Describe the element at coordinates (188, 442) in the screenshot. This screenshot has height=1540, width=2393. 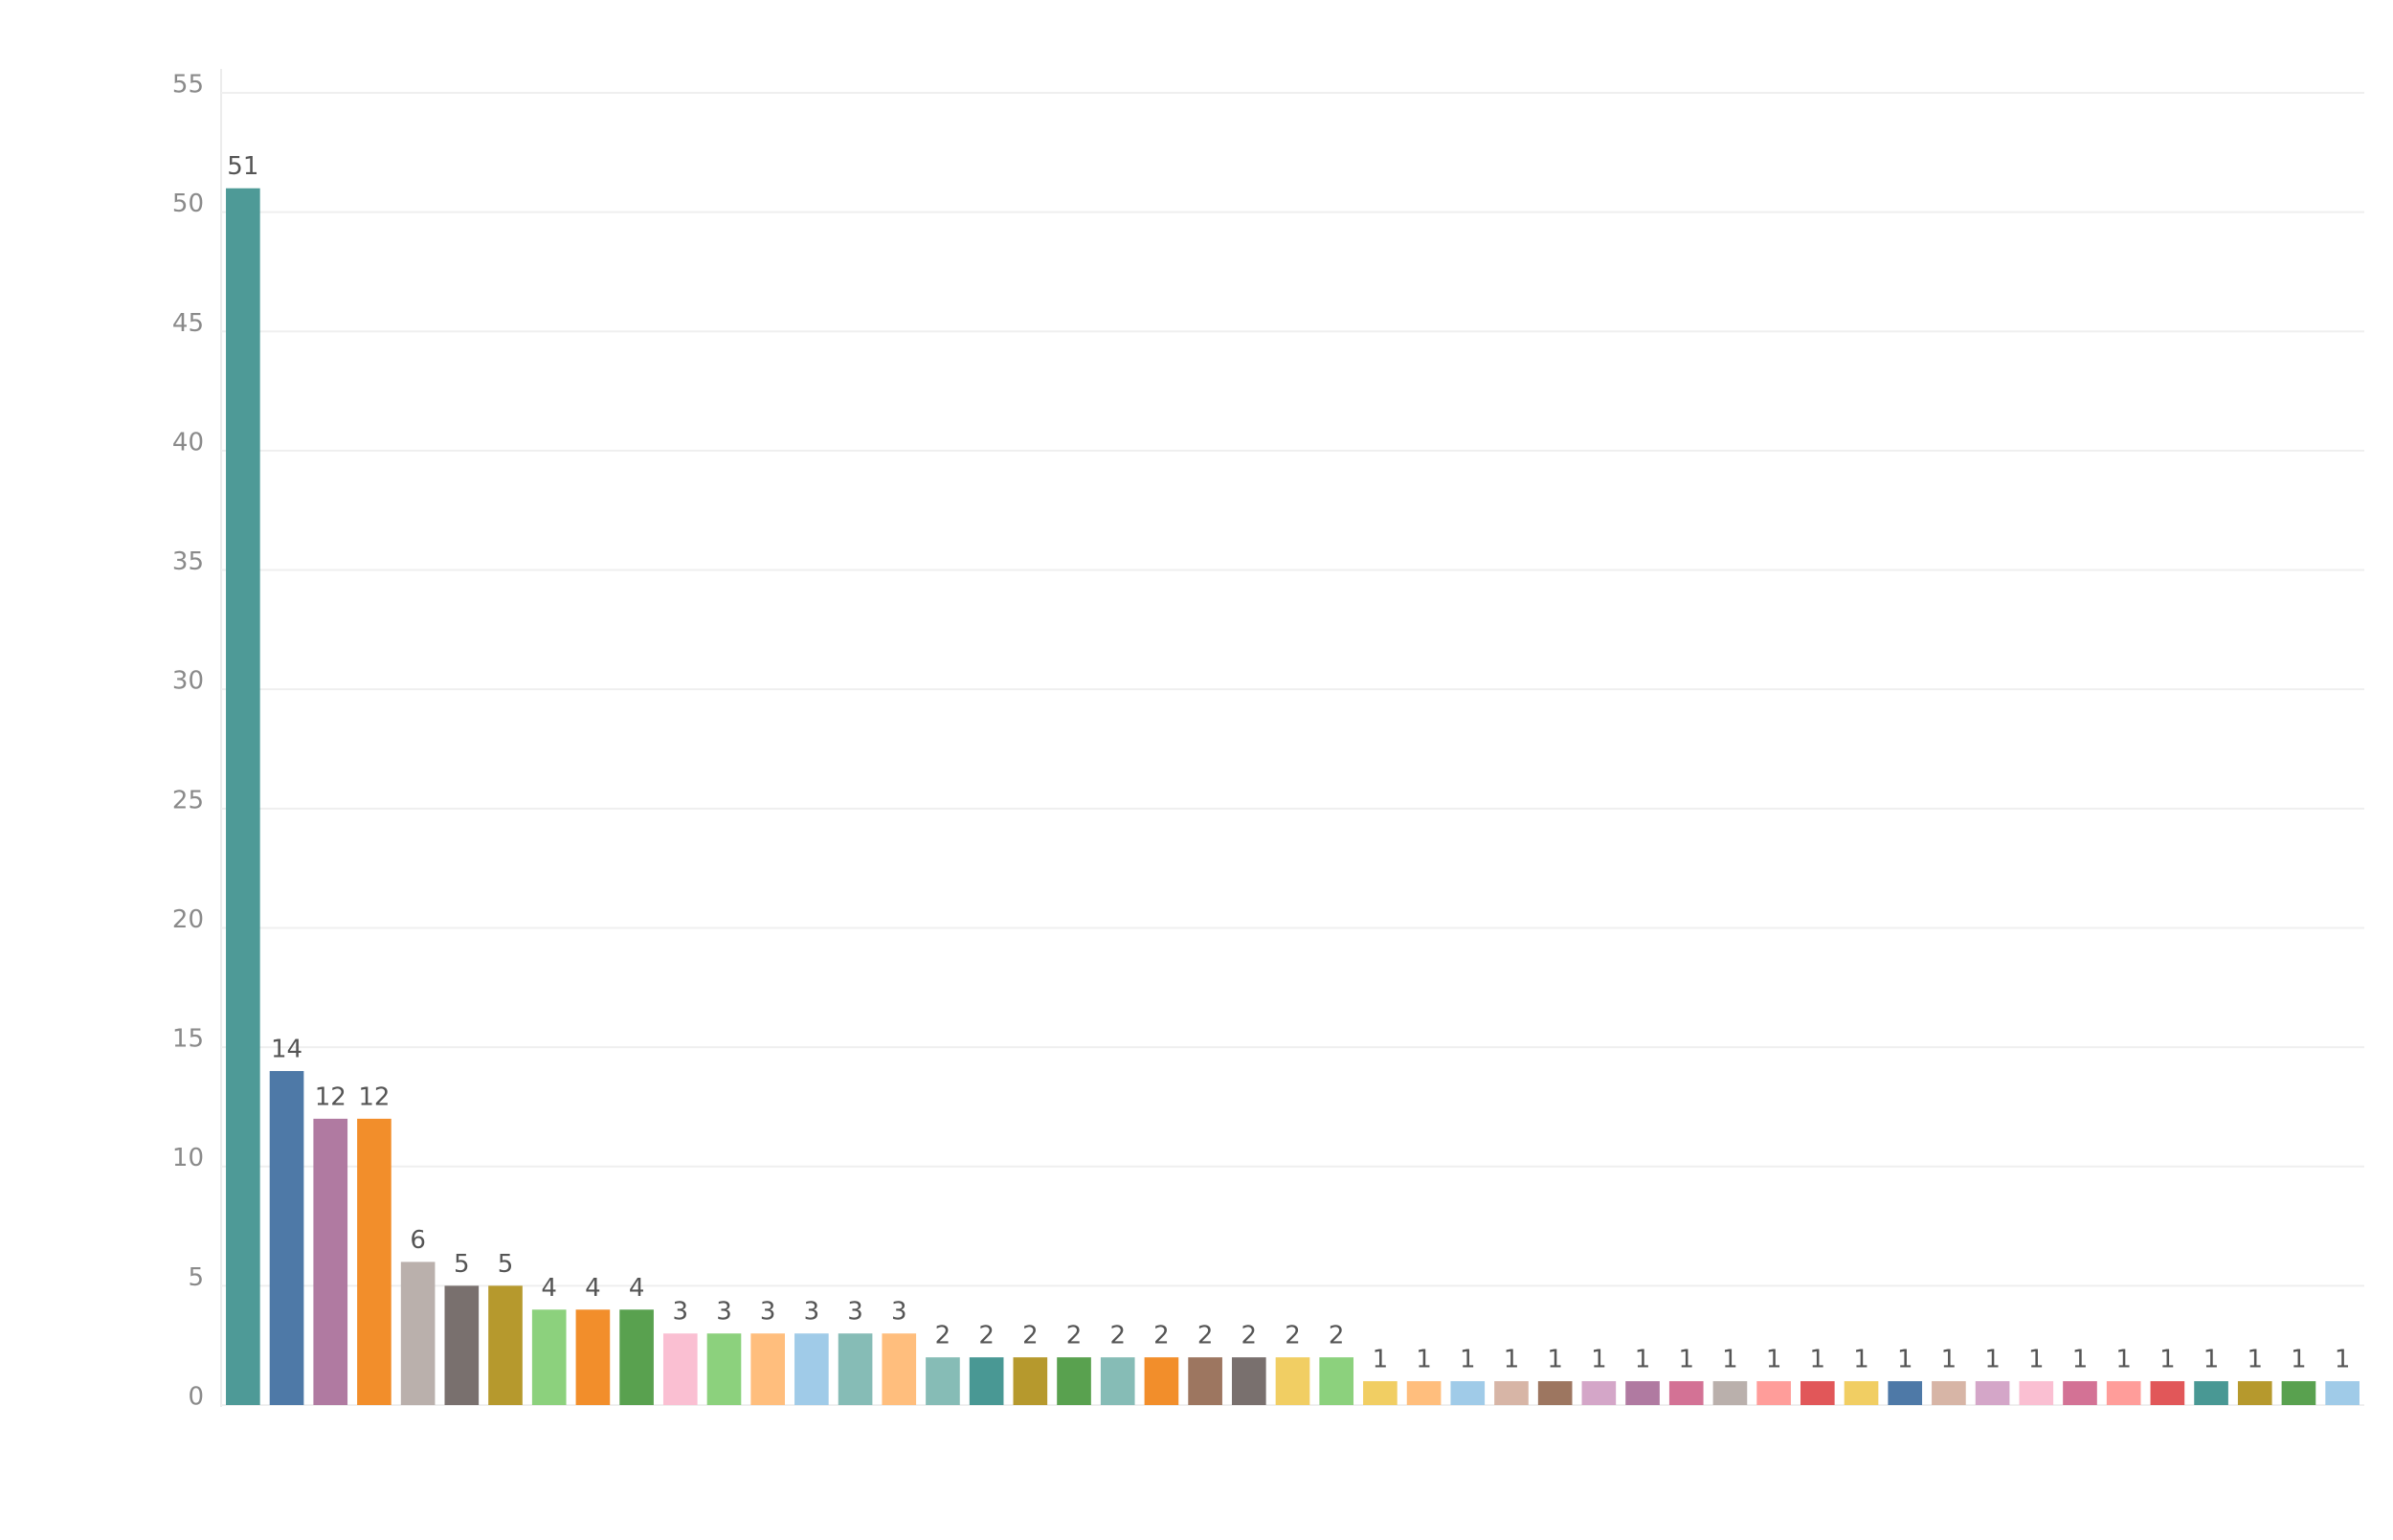
I see `y-tick-label: 40` at that location.